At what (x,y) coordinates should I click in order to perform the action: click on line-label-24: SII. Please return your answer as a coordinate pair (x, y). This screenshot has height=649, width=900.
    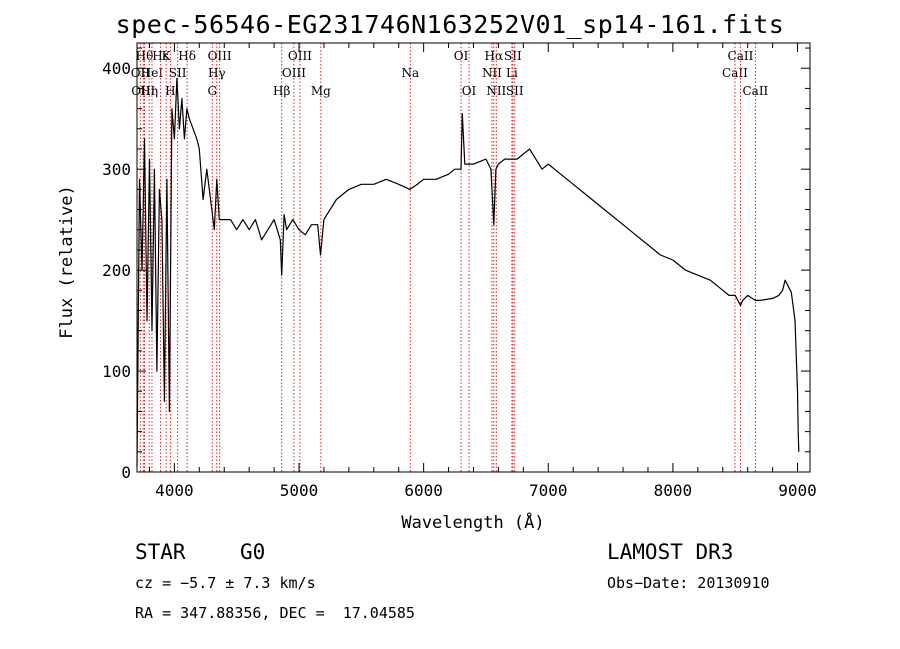
    Looking at the image, I should click on (513, 56).